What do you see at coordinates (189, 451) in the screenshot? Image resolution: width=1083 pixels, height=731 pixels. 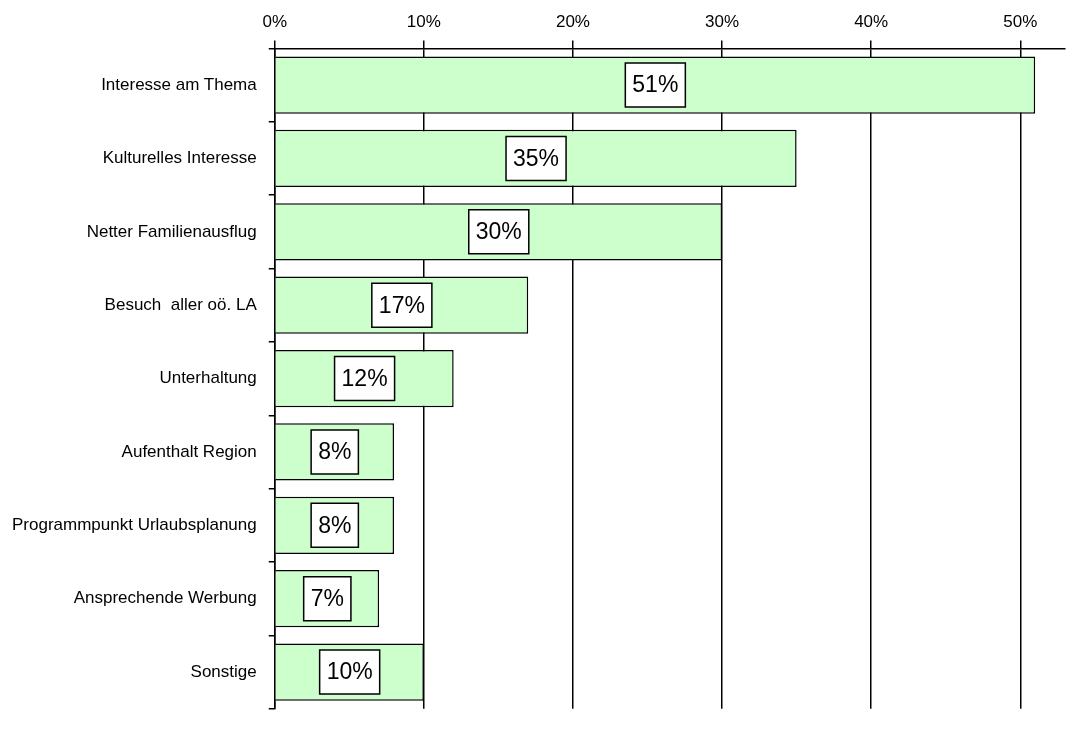 I see `y-tick-label: Aufenthalt Region` at bounding box center [189, 451].